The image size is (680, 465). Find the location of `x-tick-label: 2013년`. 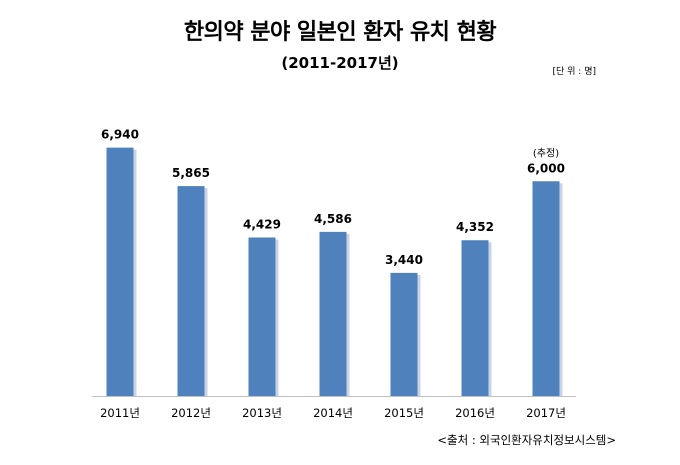

x-tick-label: 2013년 is located at coordinates (262, 413).